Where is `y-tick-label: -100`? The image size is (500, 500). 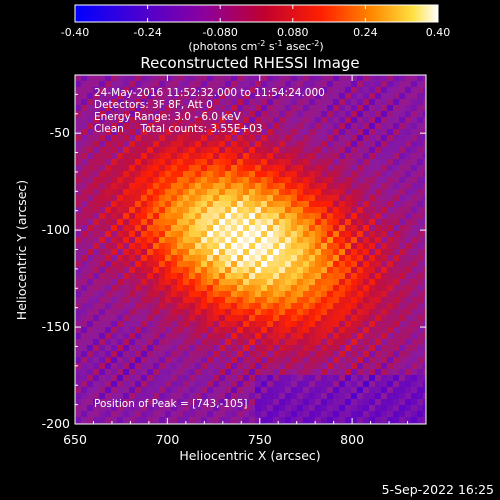
y-tick-label: -100 is located at coordinates (56, 229).